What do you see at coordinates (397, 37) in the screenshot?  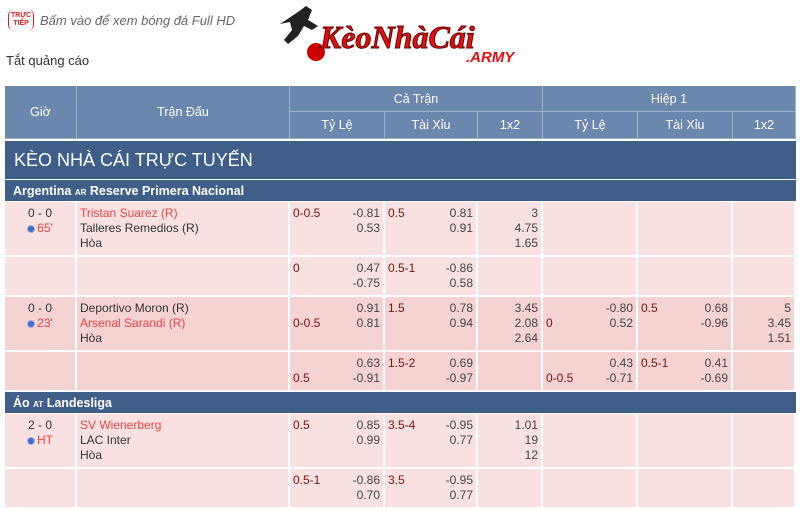 I see `svg-text: KèoNhàCái` at bounding box center [397, 37].